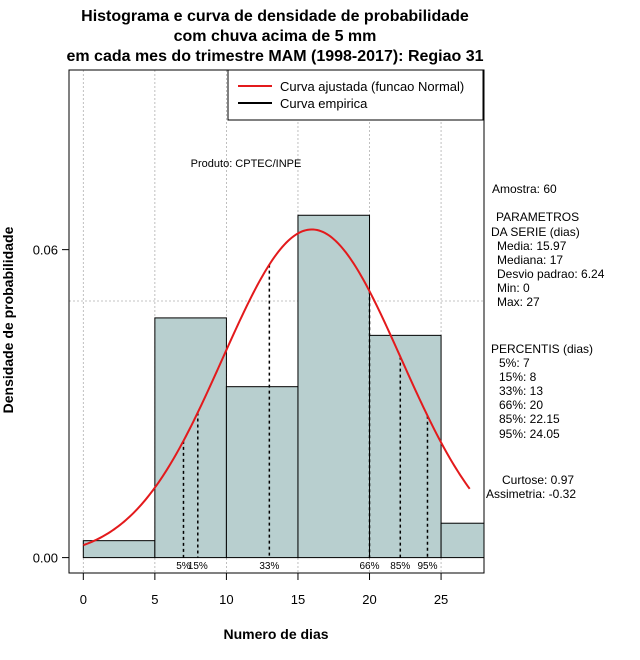 This screenshot has height=660, width=640. I want to click on percentile-label-0: 5%, so click(183, 566).